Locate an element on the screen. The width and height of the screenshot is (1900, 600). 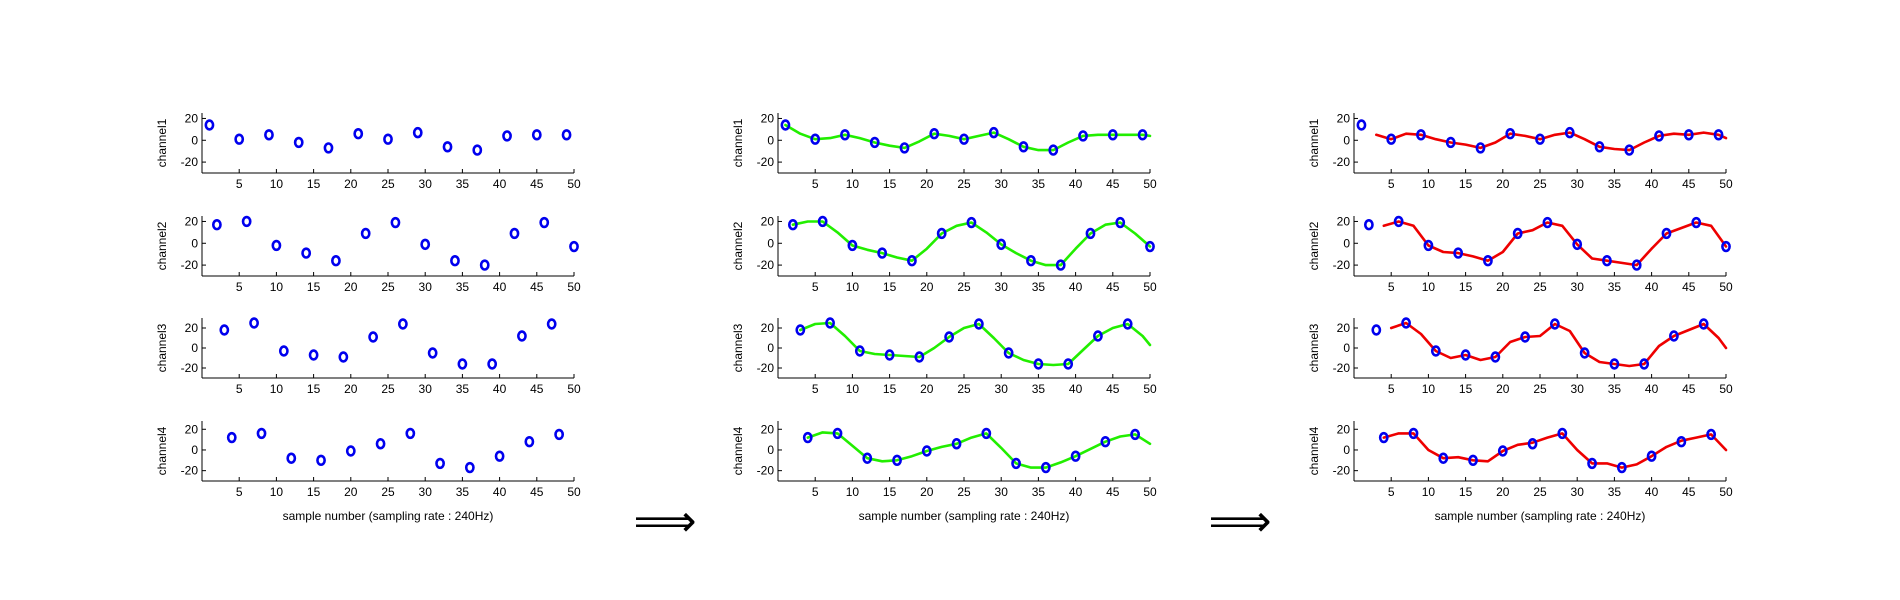
channel-label: channel4 is located at coordinates (1314, 450).